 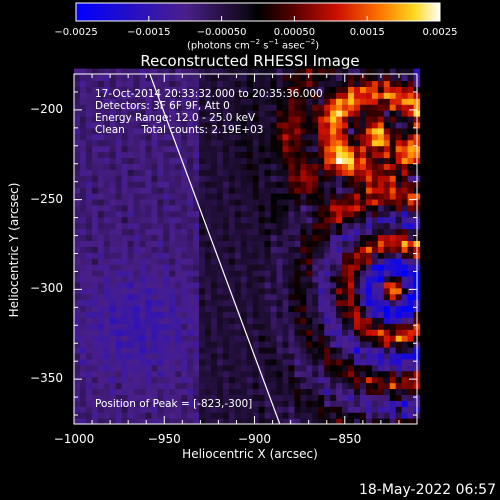 I want to click on y-tick-label: −300, so click(x=46, y=288).